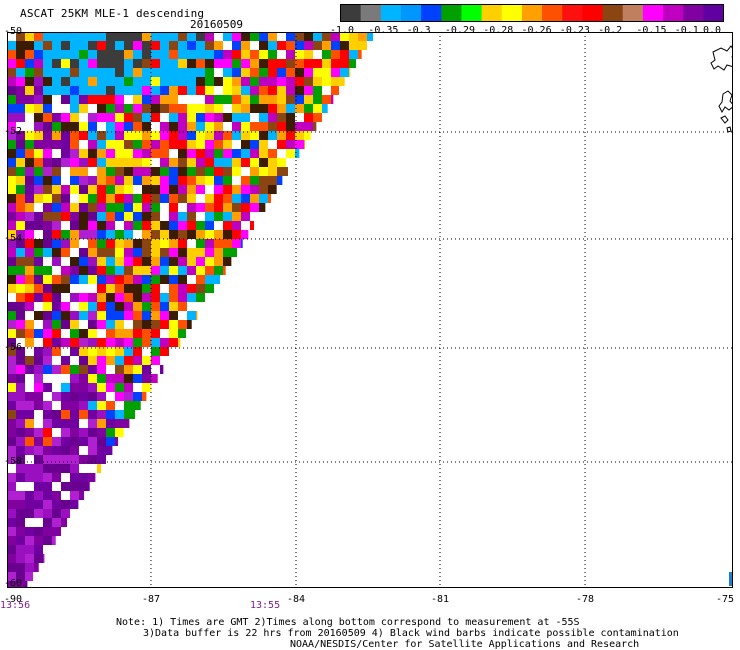 This screenshot has height=650, width=740. Describe the element at coordinates (498, 30) in the screenshot. I see `colorbar-label: -0.28` at that location.